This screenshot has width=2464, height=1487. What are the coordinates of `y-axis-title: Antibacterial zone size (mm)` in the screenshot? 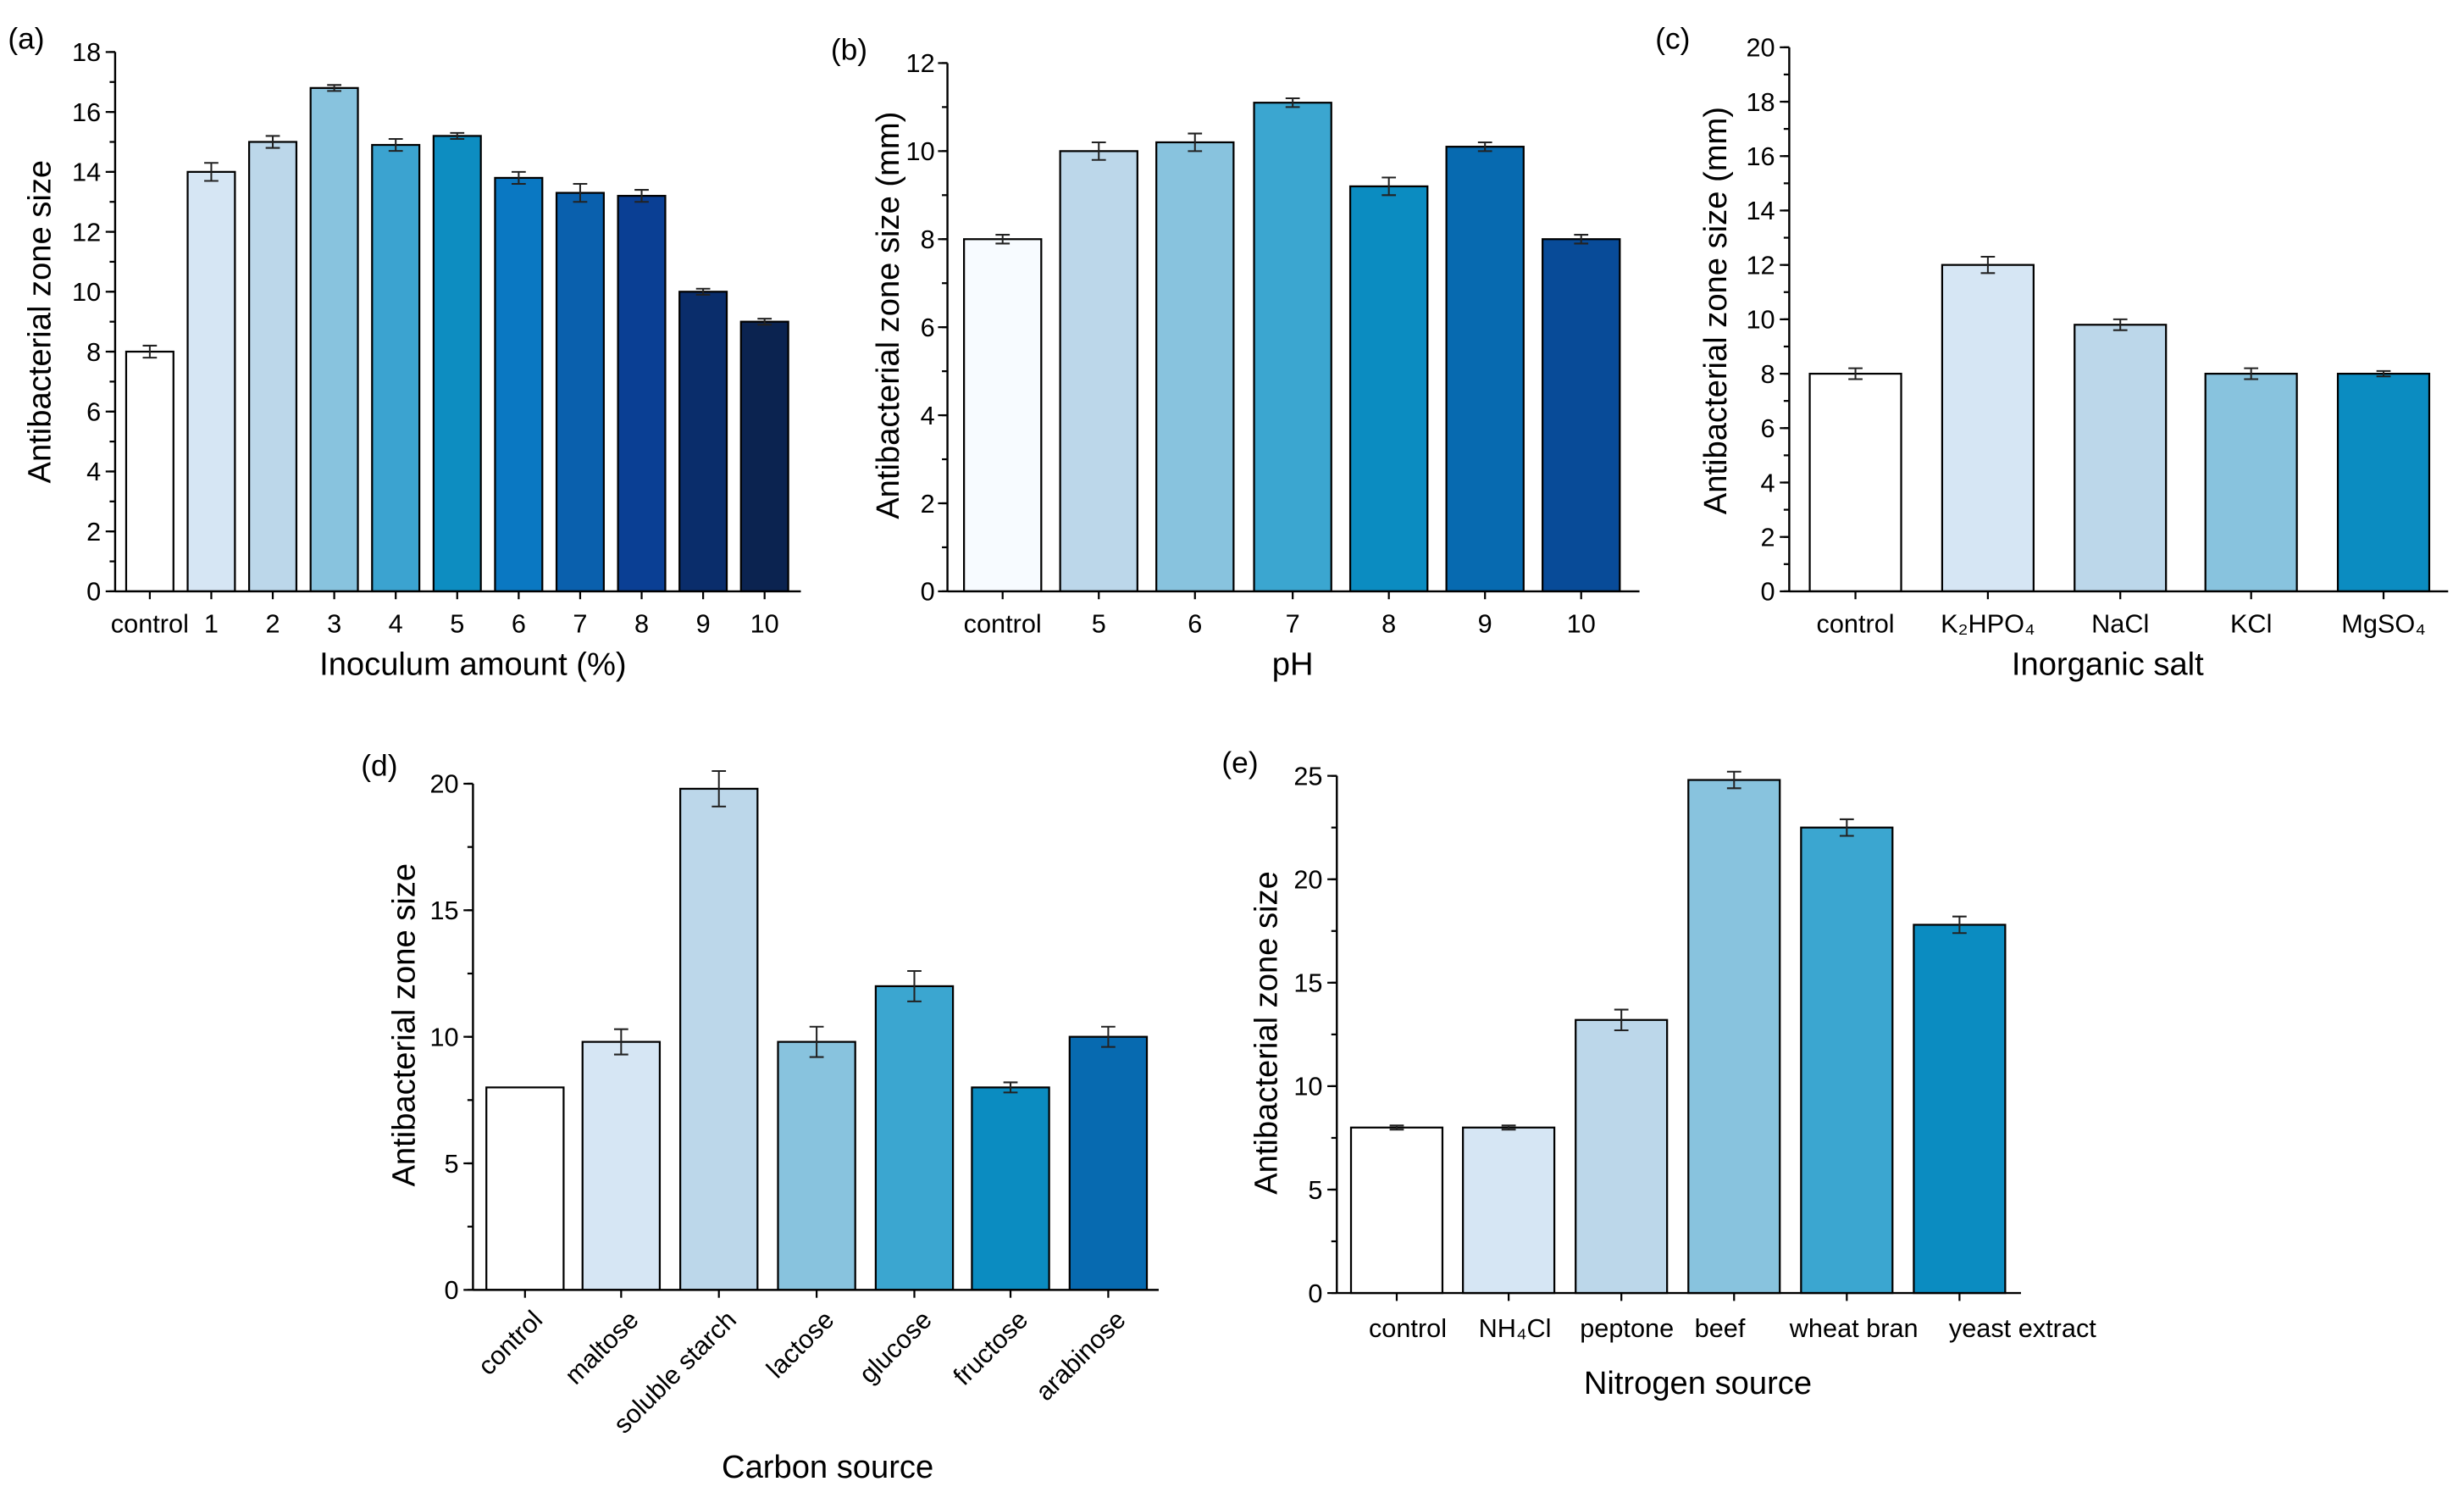 It's located at (888, 315).